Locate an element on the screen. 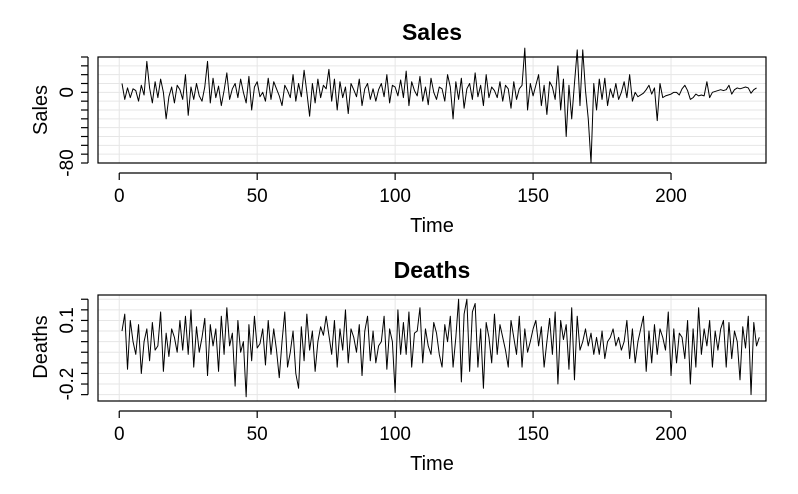 The height and width of the screenshot is (494, 798). y-tick-label: 0 is located at coordinates (67, 92).